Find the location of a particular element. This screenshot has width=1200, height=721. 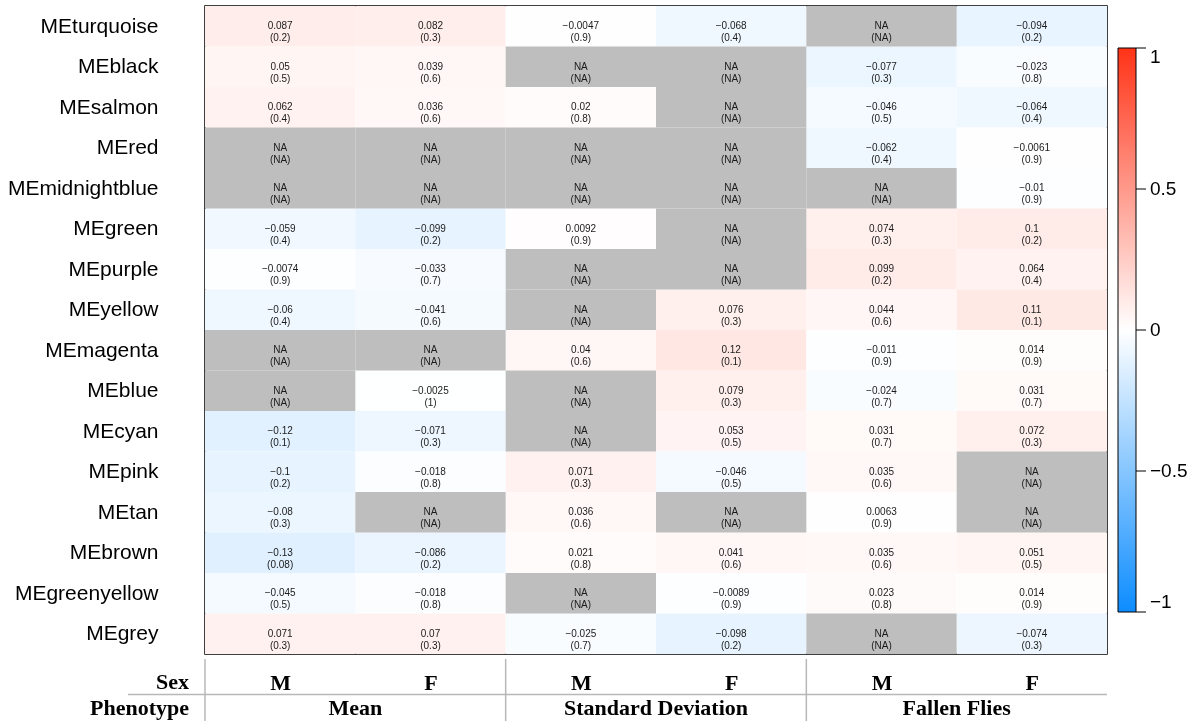

data-label: −0.0074 (0.9) is located at coordinates (280, 275).